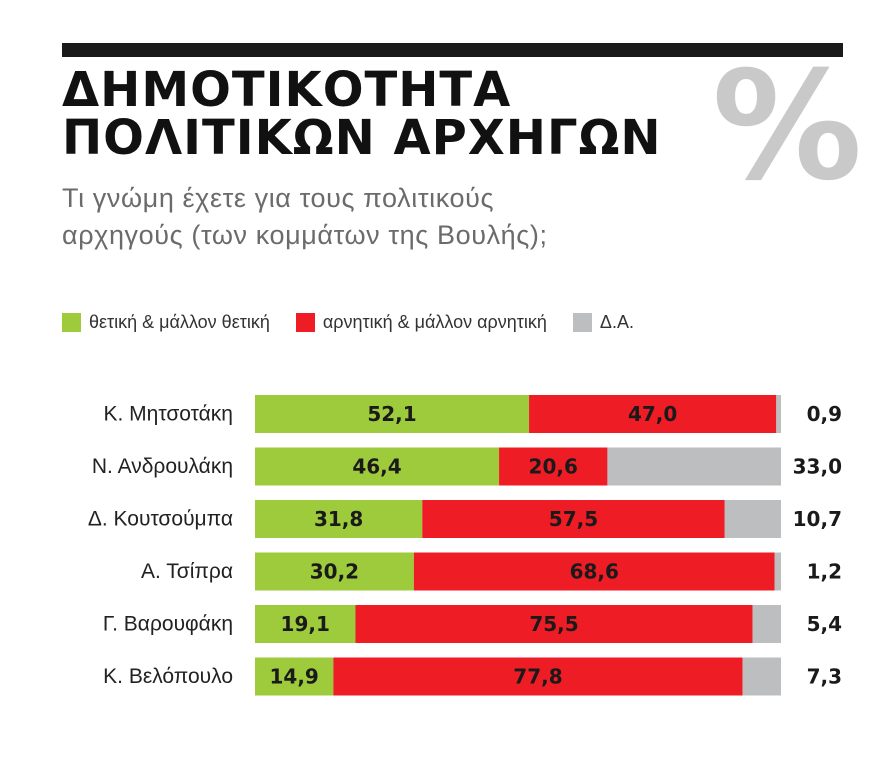  I want to click on data-label-positive: 31,8, so click(338, 519).